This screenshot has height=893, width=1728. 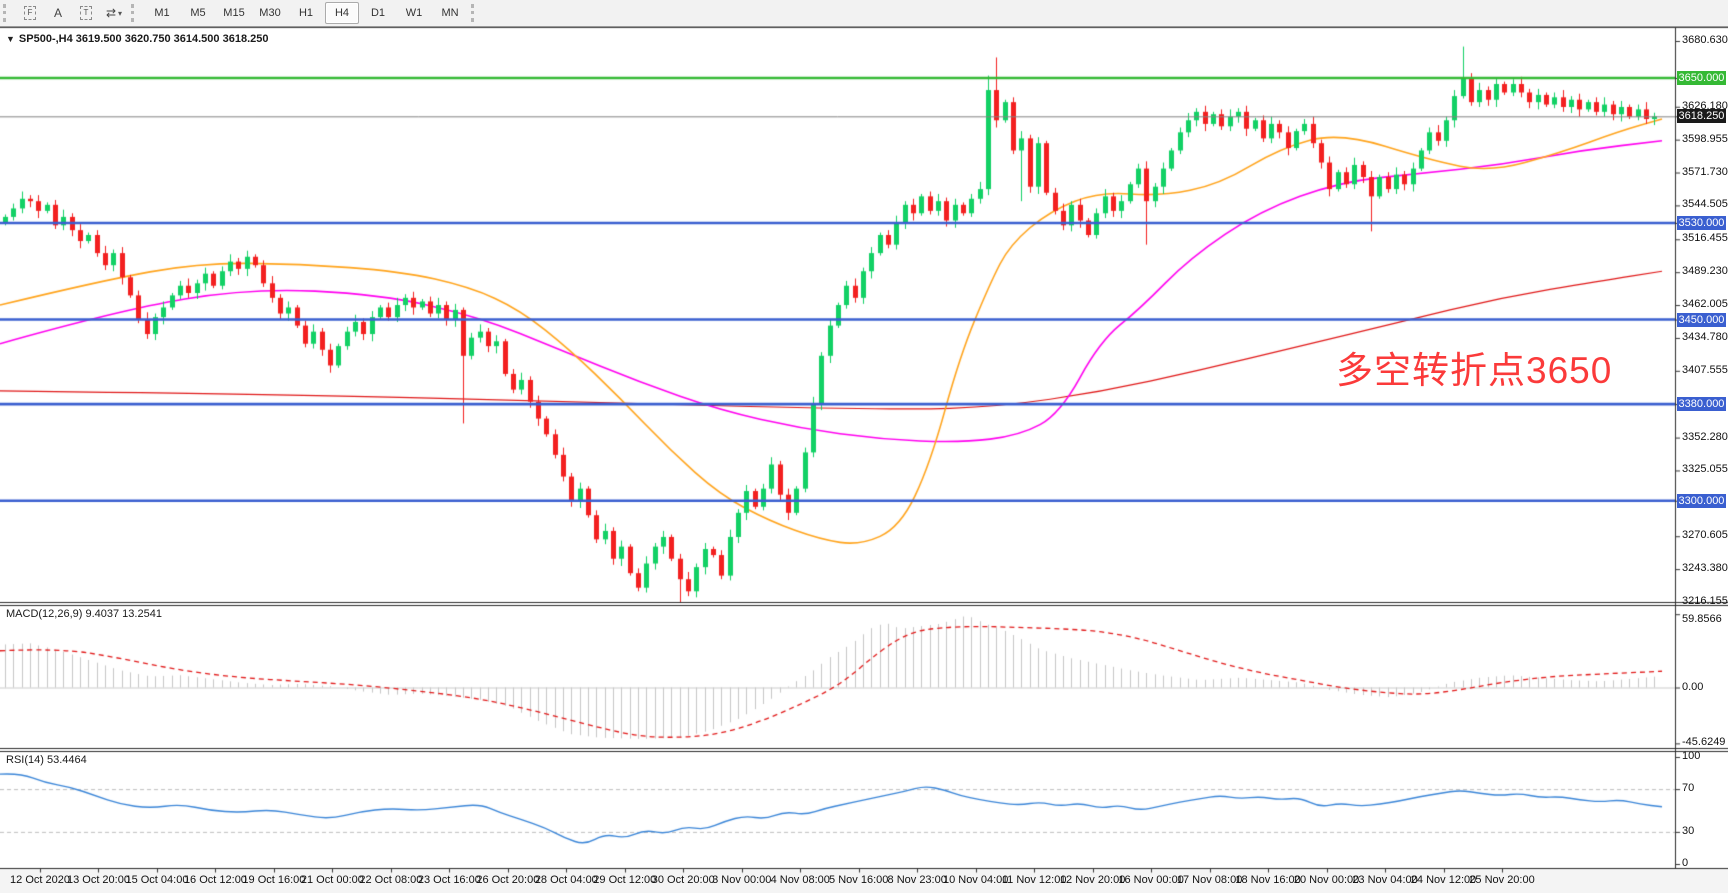 I want to click on rsi-label: RSI(14) 53.4464, so click(x=46, y=760).